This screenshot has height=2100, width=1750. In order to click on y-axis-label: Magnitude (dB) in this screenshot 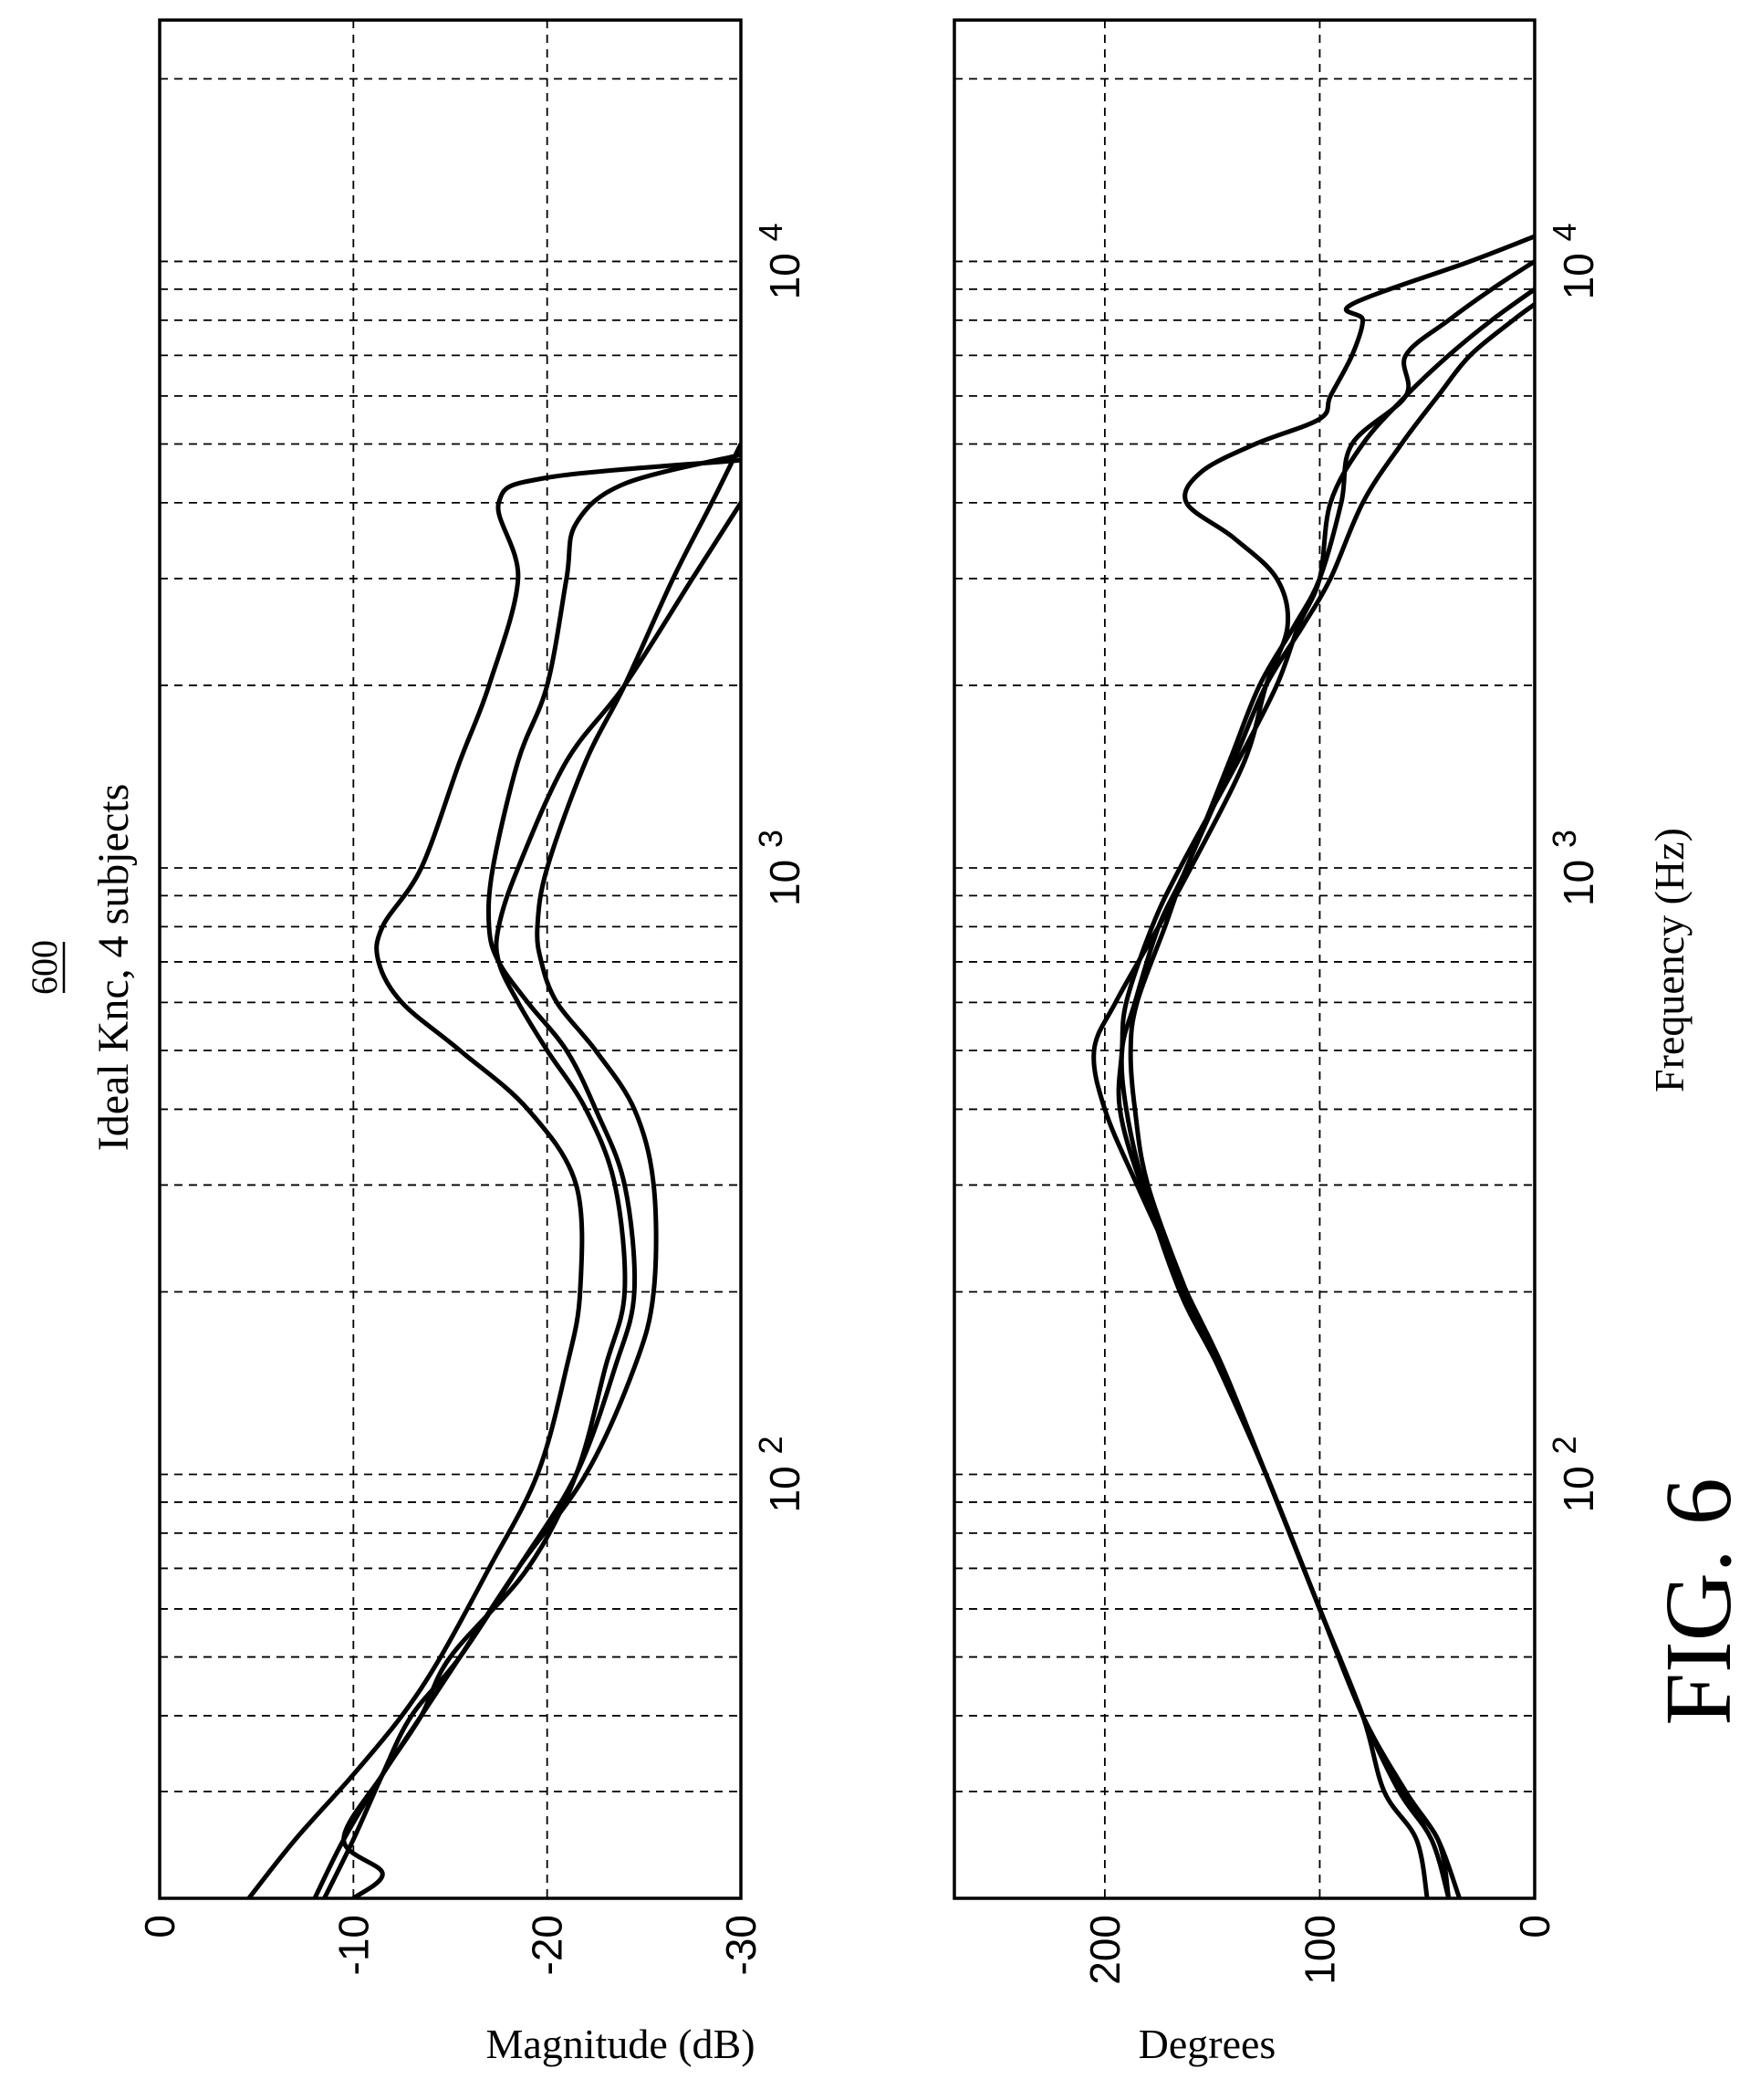, I will do `click(620, 2044)`.